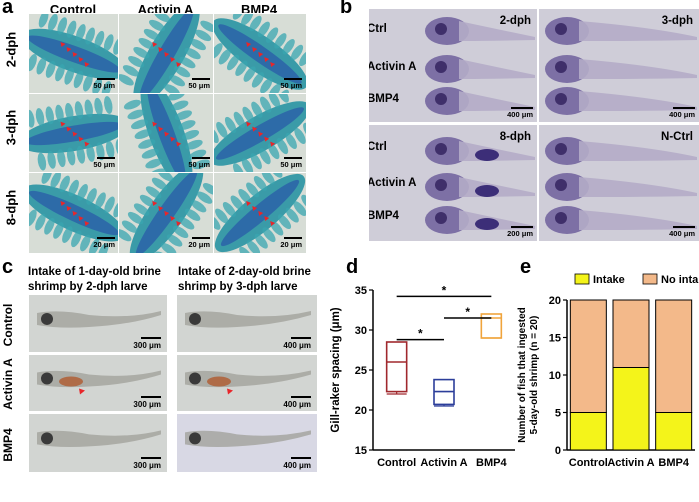 This screenshot has width=699, height=502. I want to click on panel-b-scale-label: 400 μm, so click(682, 233).